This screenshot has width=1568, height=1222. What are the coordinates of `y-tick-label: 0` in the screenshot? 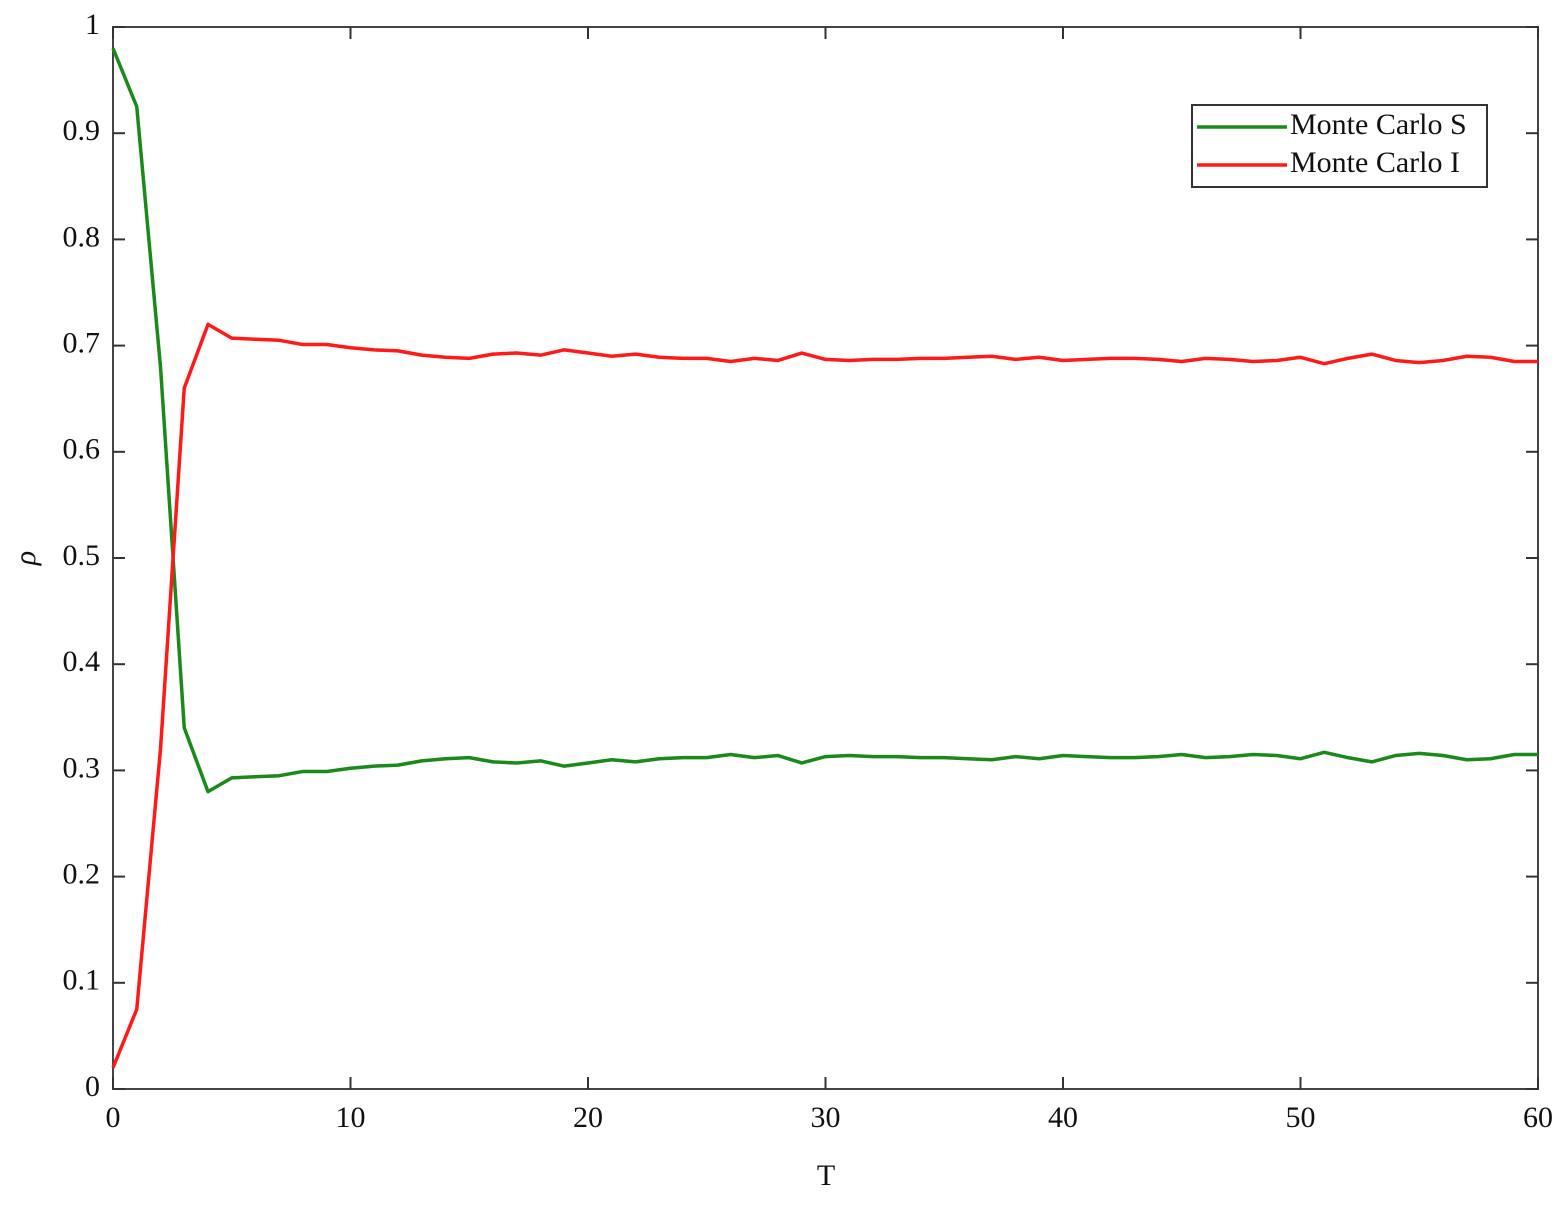 It's located at (92, 1086).